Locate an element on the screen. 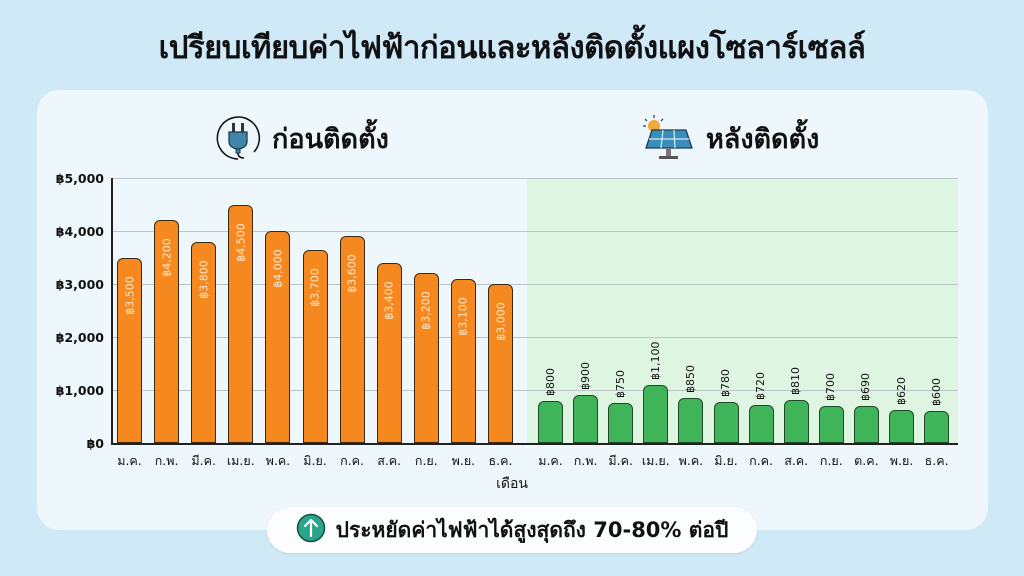 The height and width of the screenshot is (576, 1024). bar-value-label: ฿750 is located at coordinates (620, 384).